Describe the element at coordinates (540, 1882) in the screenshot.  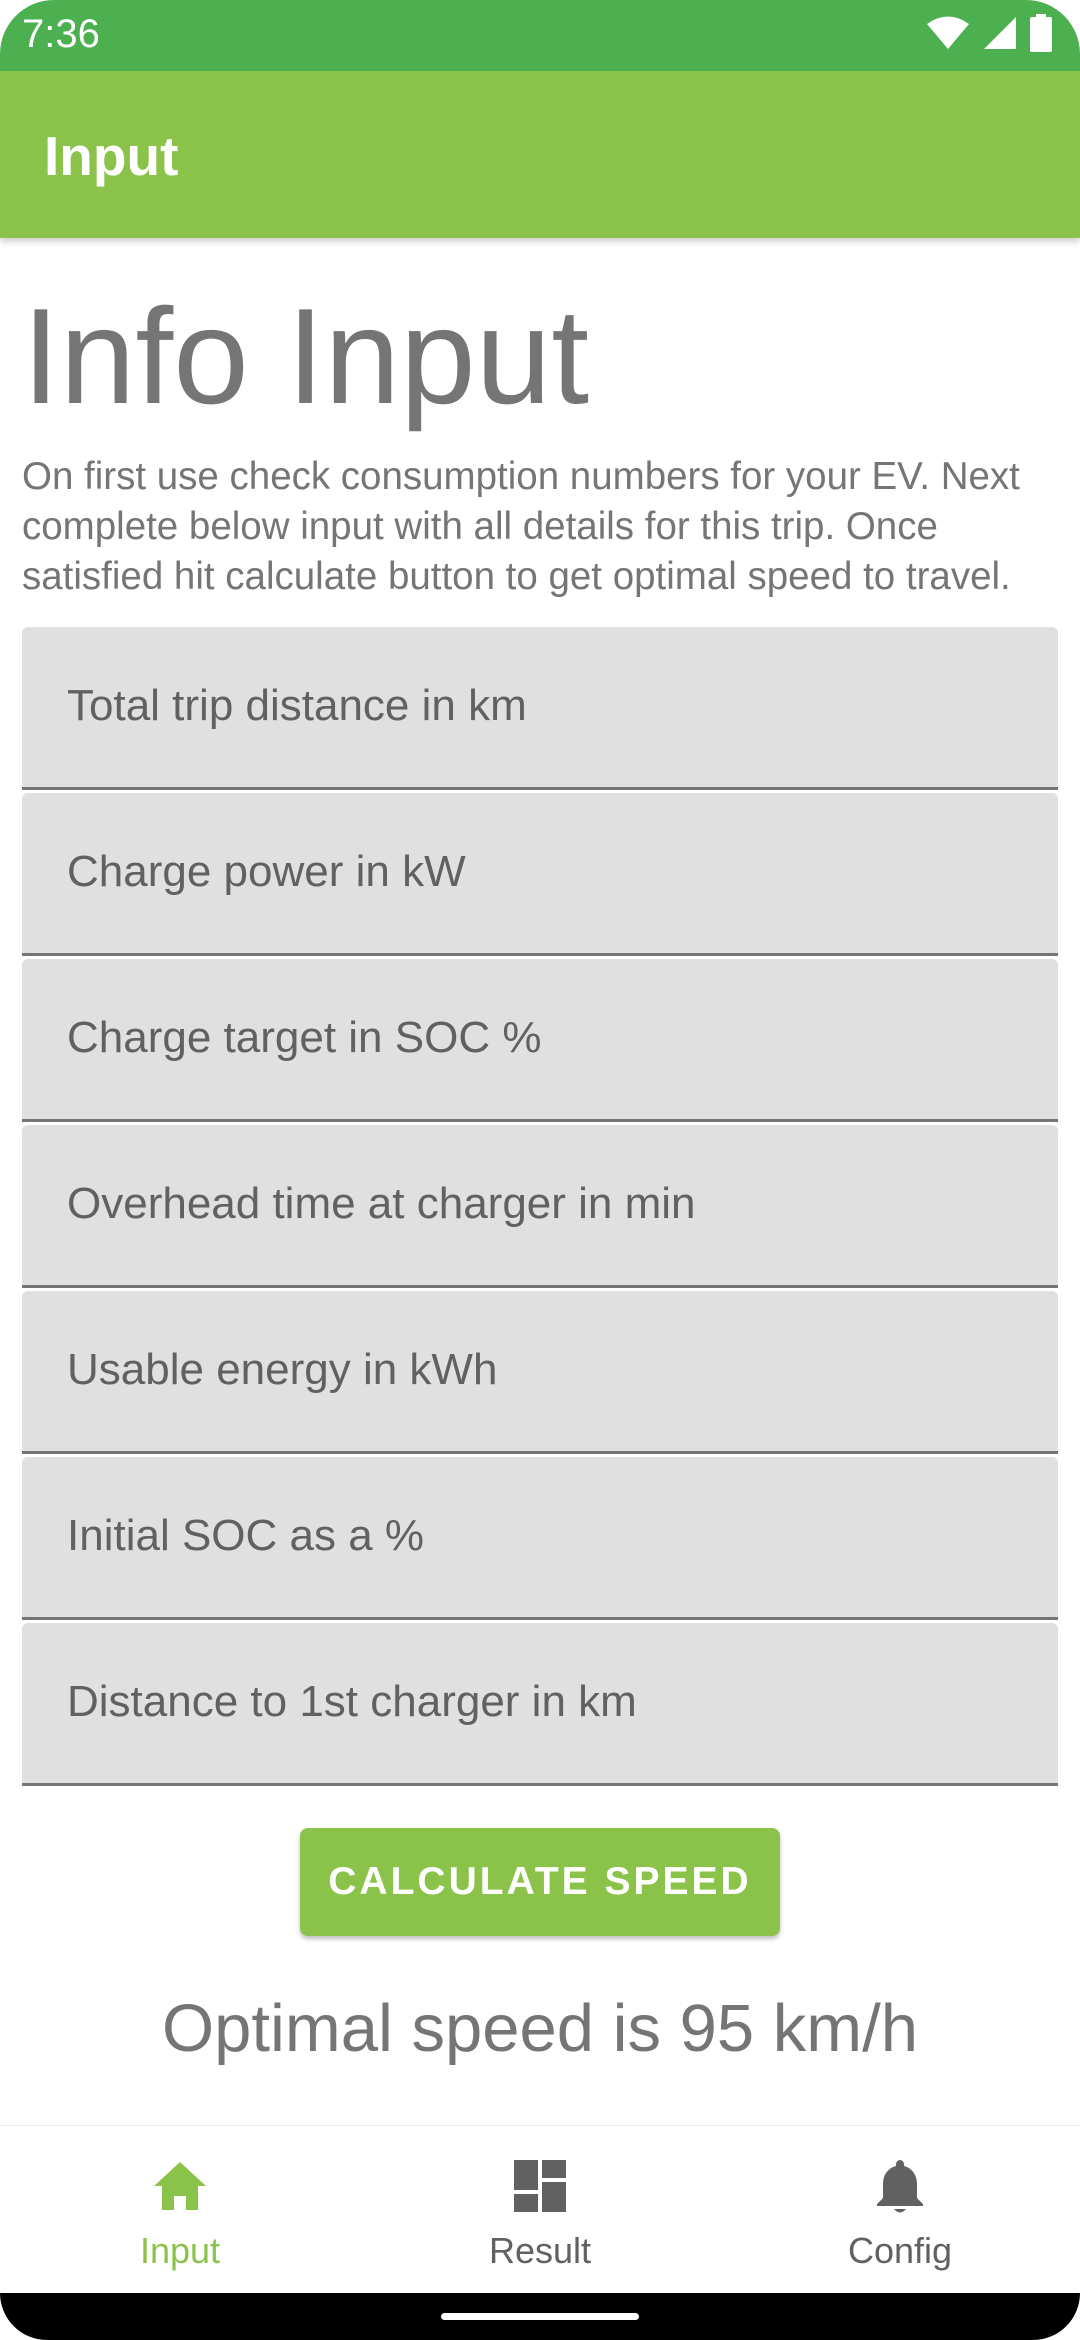
I see `calculate-speed-button: CALCULATE SPEED` at that location.